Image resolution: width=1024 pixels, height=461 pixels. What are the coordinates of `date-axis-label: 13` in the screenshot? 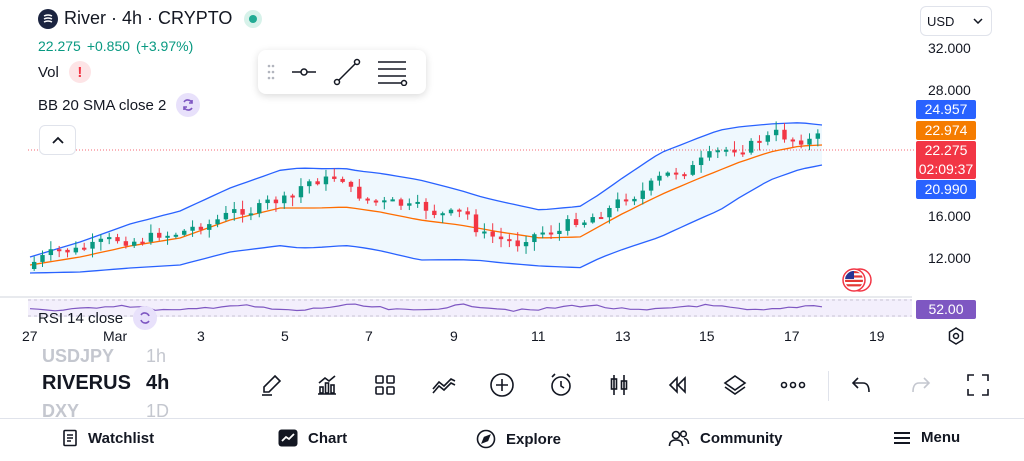 It's located at (623, 336).